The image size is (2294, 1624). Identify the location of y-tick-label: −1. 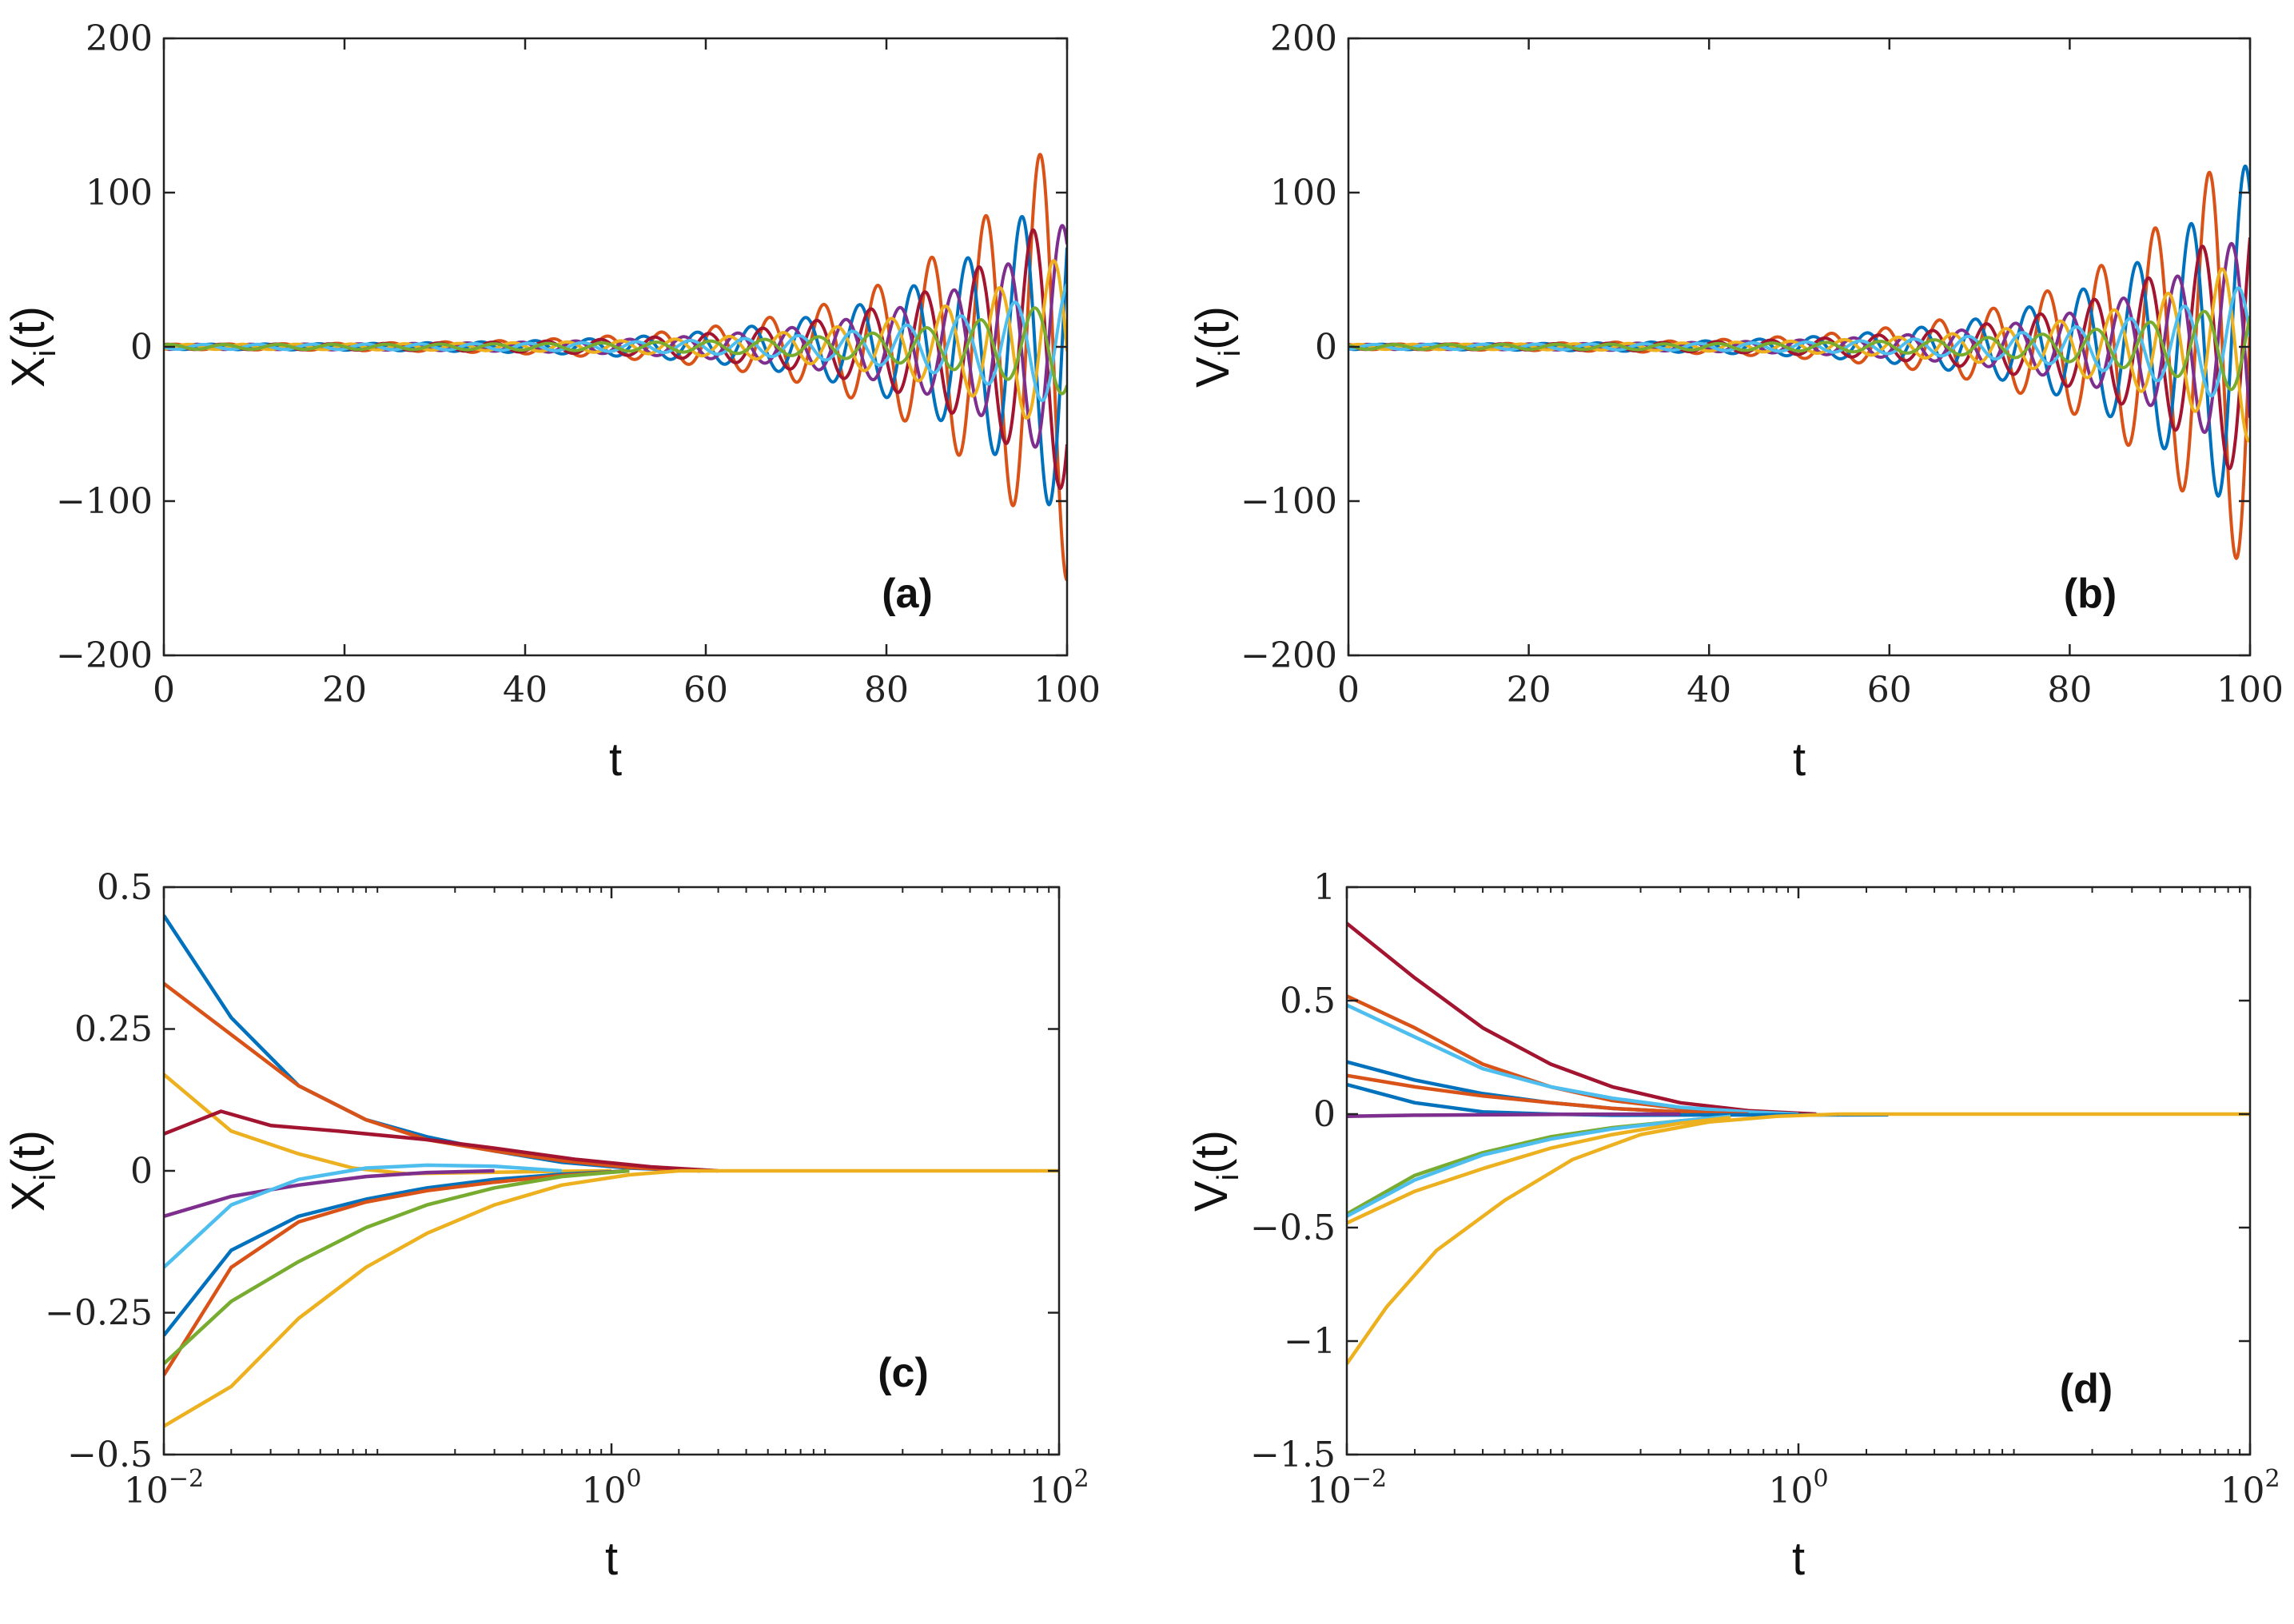
(1310, 1341).